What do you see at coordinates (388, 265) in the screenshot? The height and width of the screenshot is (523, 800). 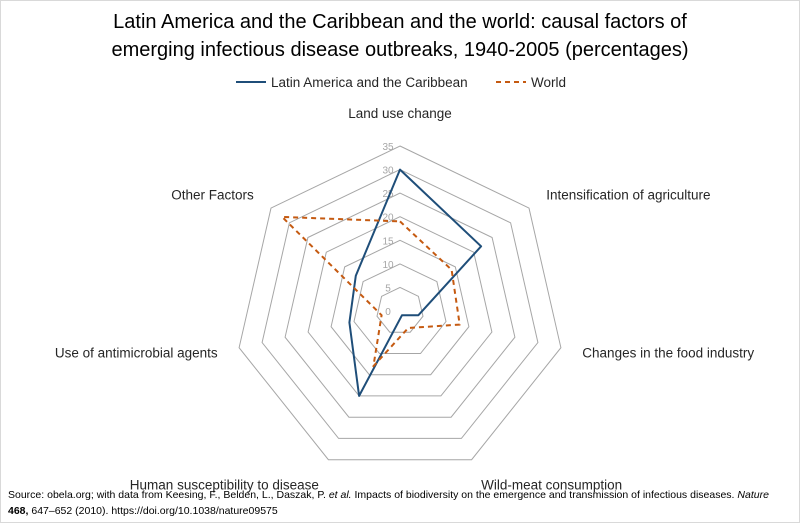 I see `tick-label: 10` at bounding box center [388, 265].